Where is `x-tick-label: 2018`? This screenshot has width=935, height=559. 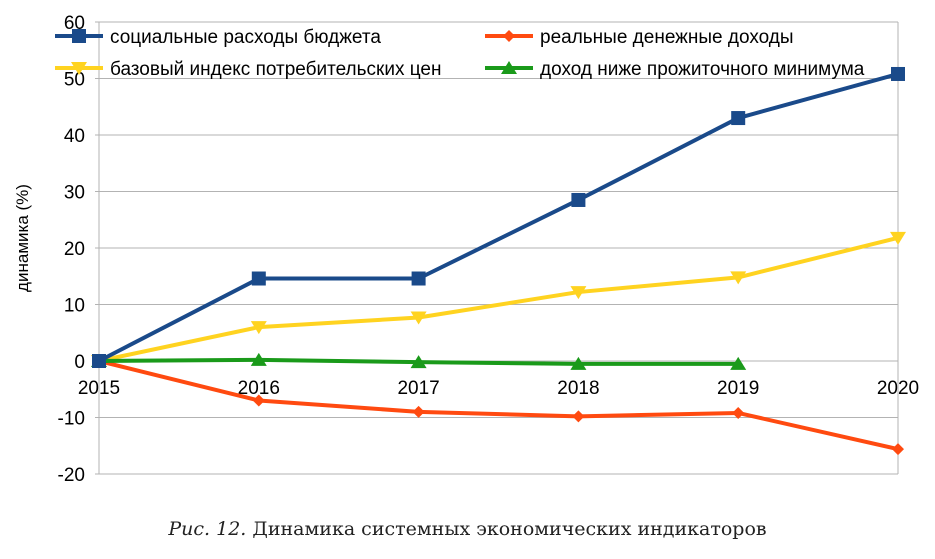
x-tick-label: 2018 is located at coordinates (578, 388).